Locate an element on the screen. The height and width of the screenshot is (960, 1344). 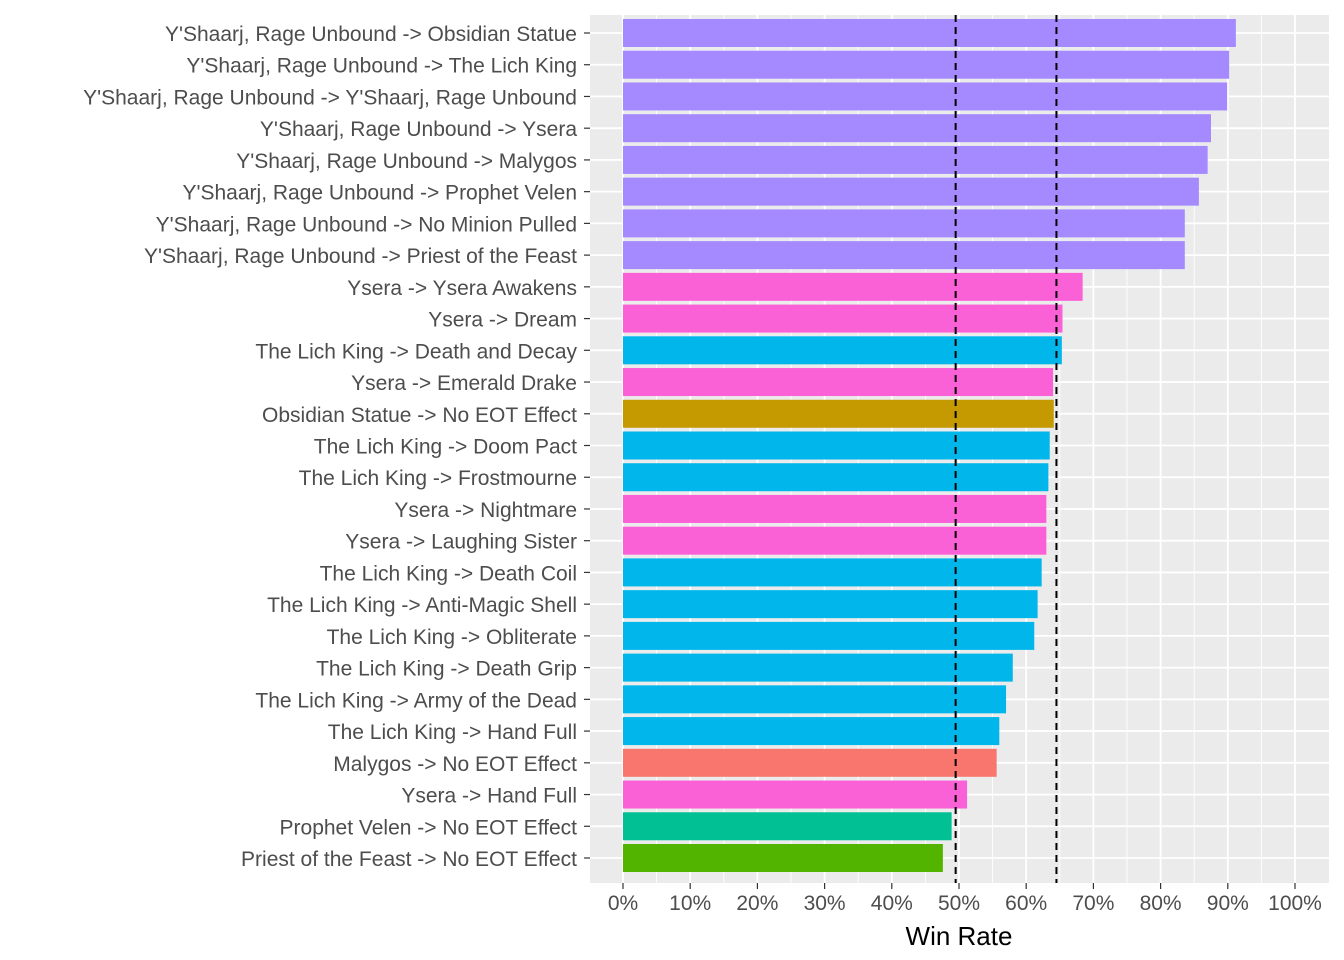
y-tick-label: Obsidian Statue -> No EOT Effect is located at coordinates (419, 415).